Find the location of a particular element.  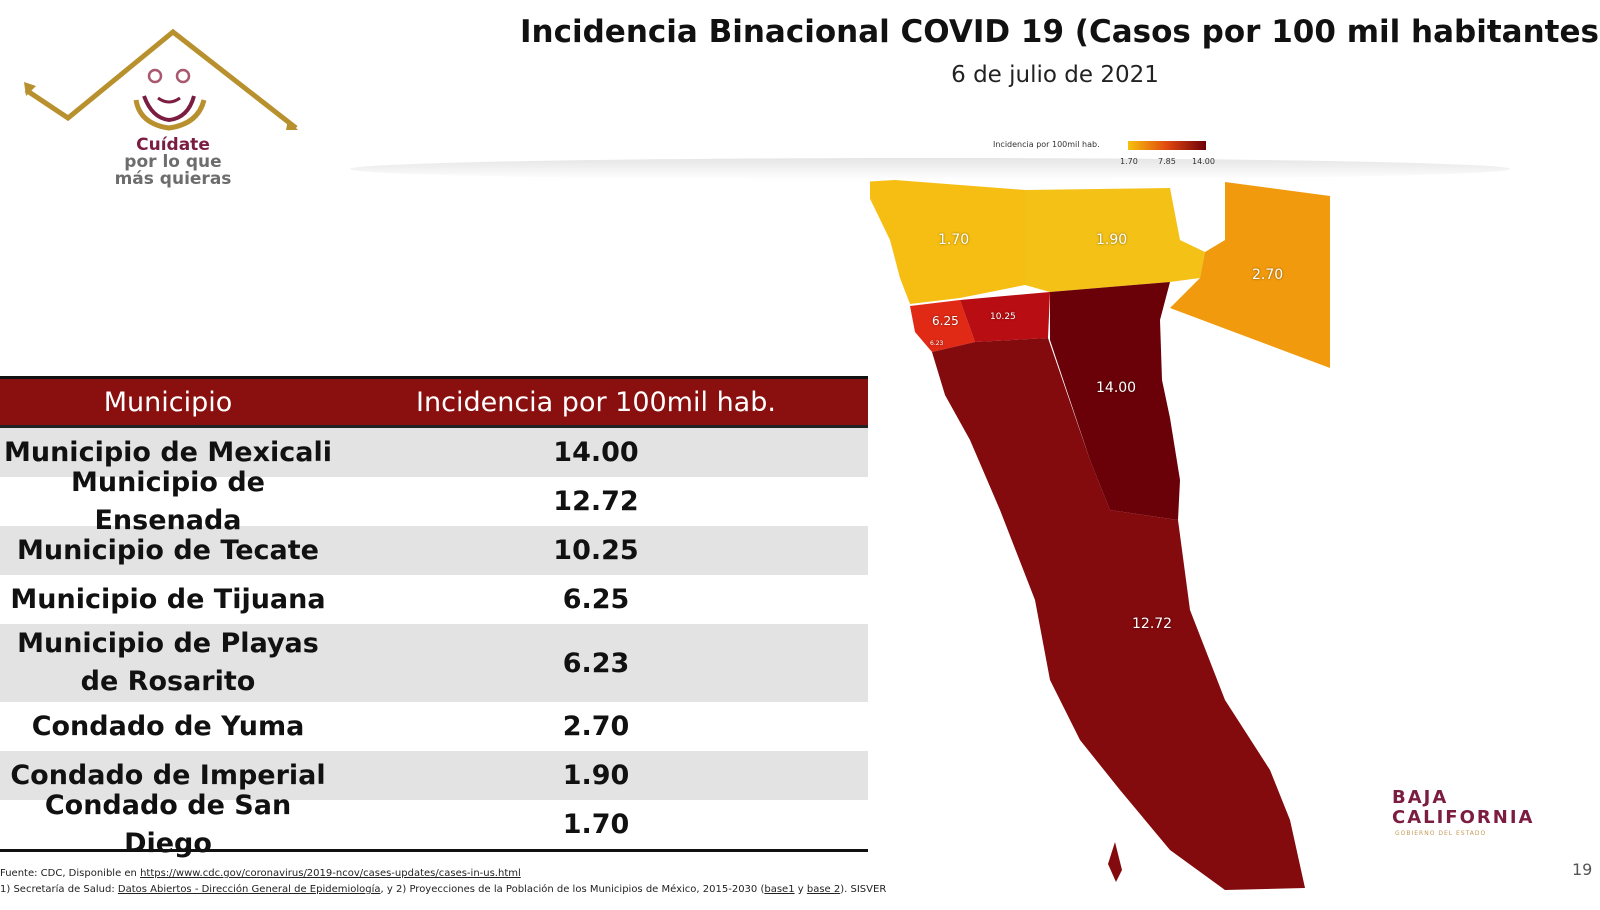

legend-tick-max: 14.00 is located at coordinates (1203, 161).